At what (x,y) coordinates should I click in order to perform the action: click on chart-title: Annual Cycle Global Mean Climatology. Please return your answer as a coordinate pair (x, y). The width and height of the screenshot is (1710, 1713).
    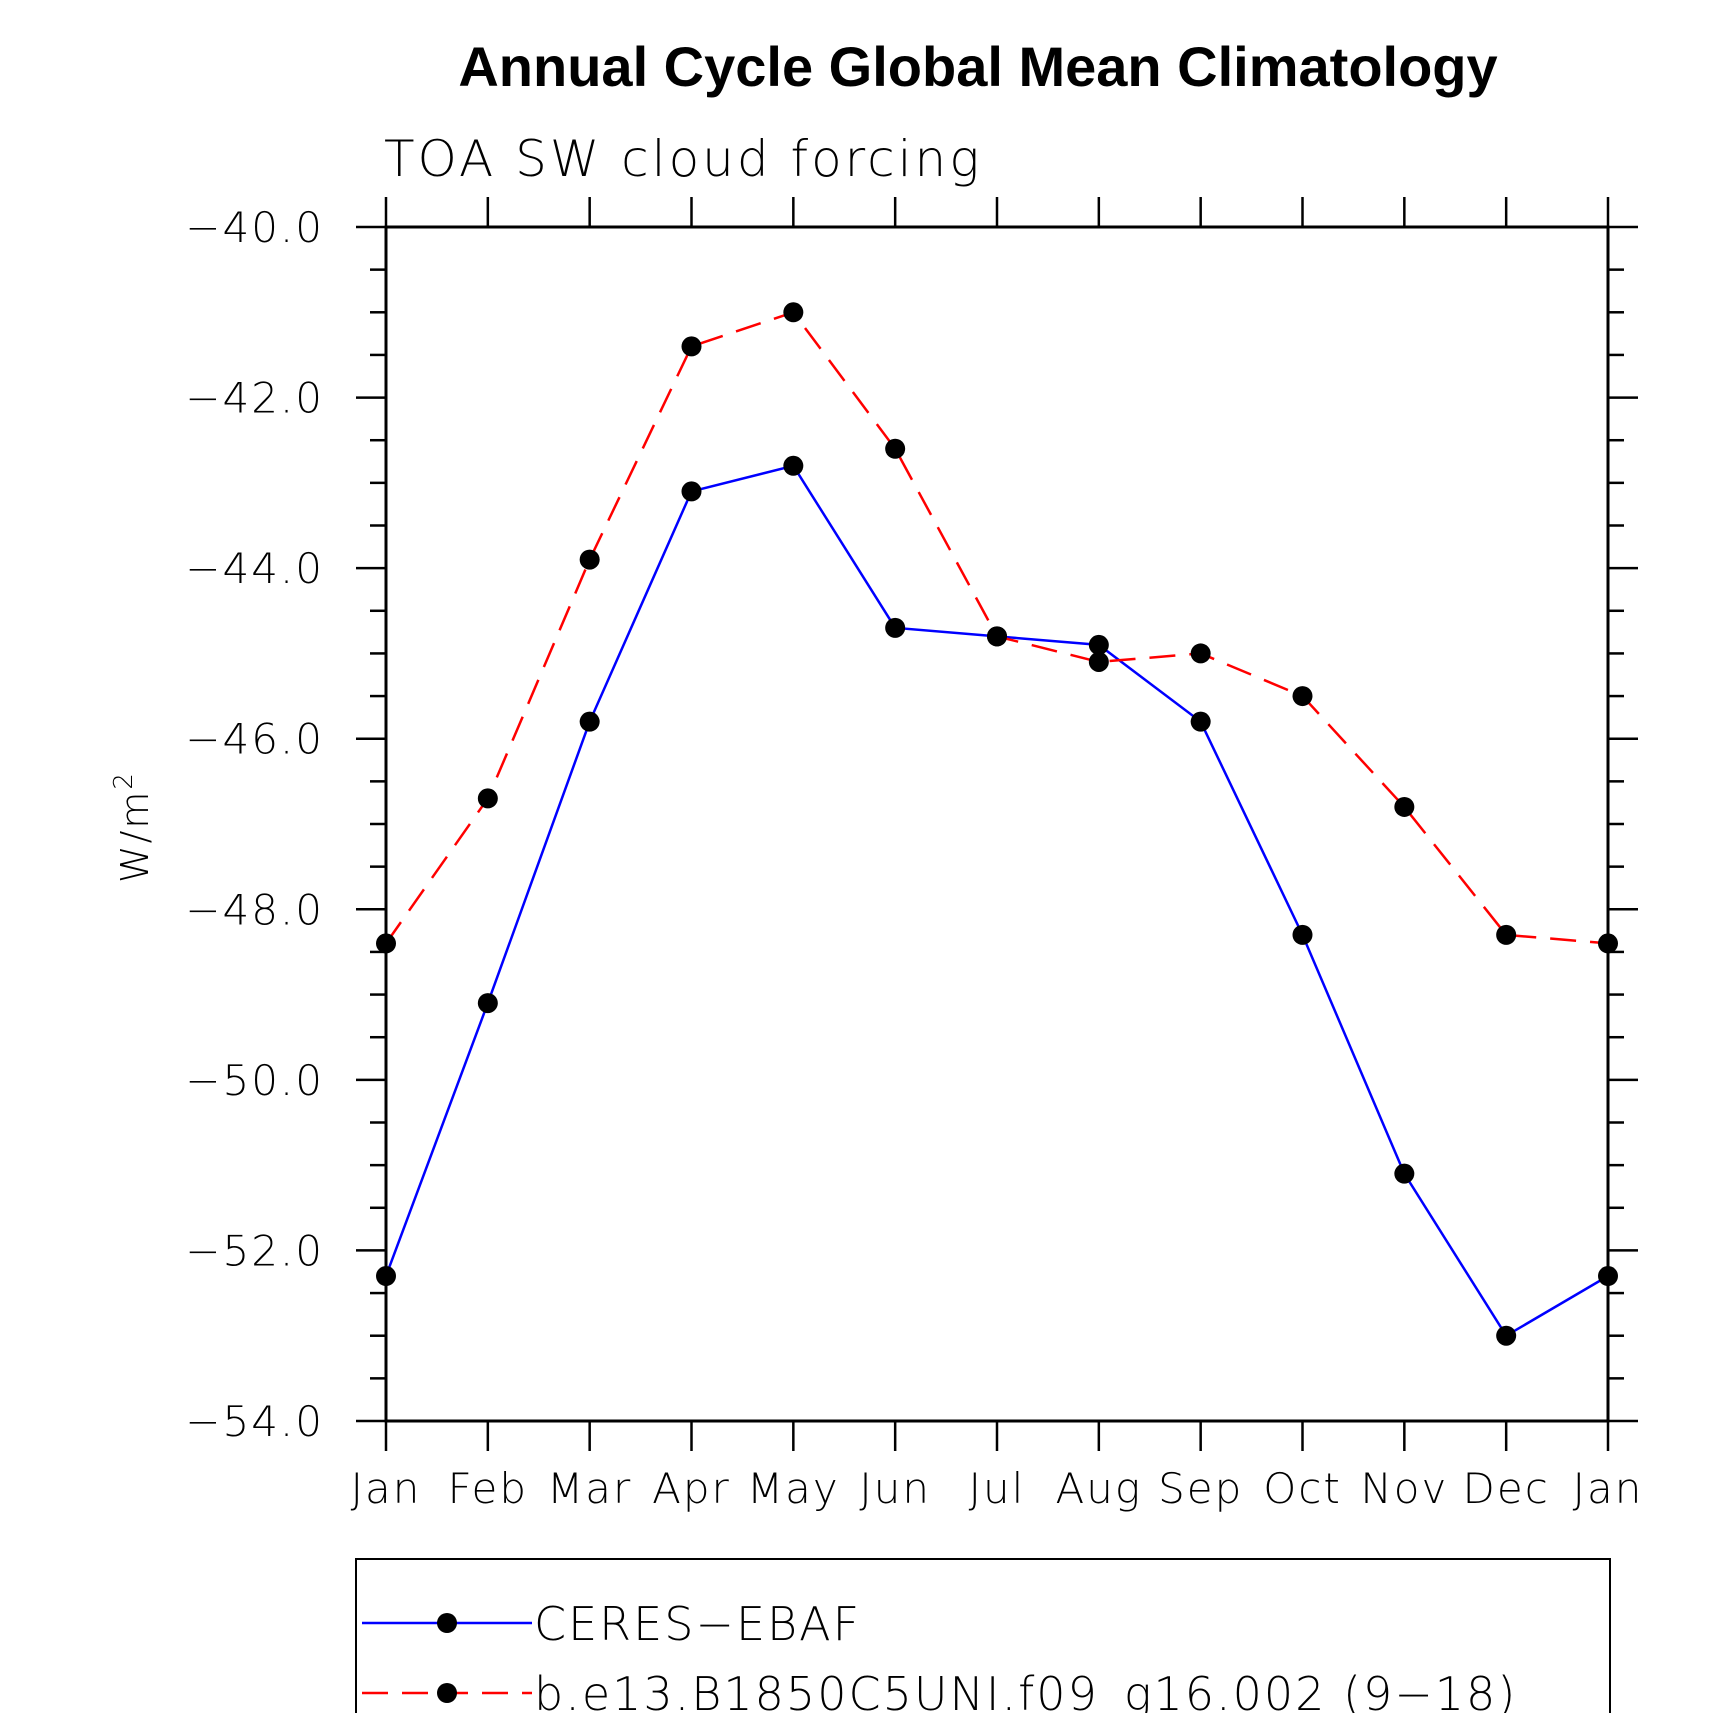
    Looking at the image, I should click on (977, 66).